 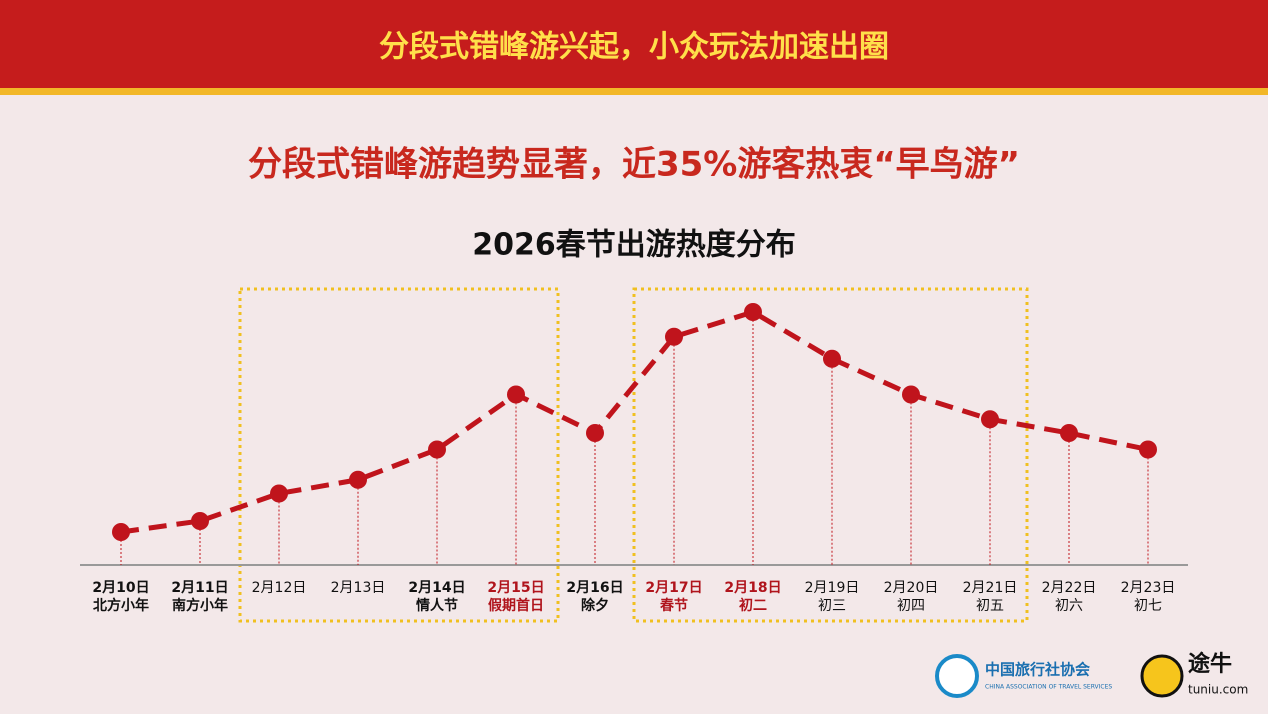 What do you see at coordinates (911, 605) in the screenshot?
I see `x-tick-sublabel: 初四` at bounding box center [911, 605].